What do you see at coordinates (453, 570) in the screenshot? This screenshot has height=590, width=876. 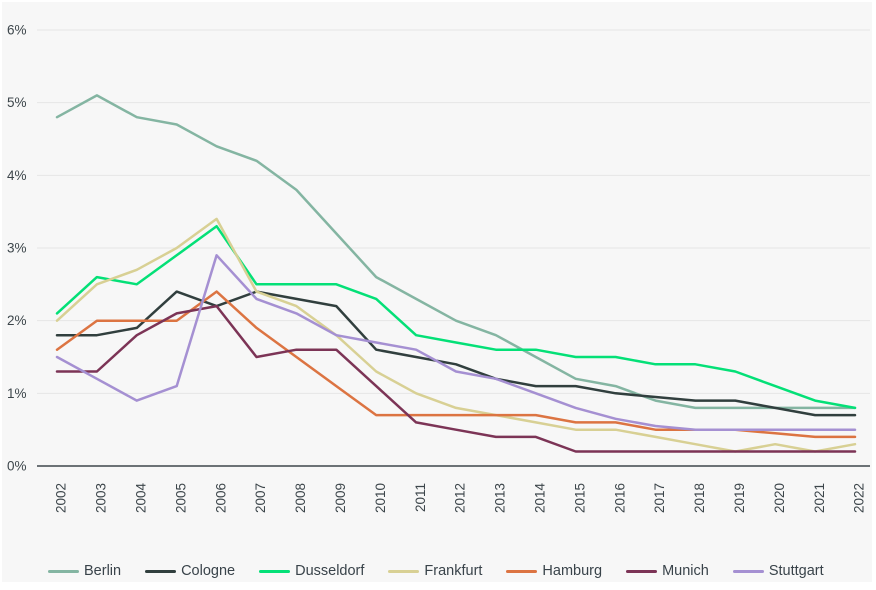 I see `legend-label: Frankfurt` at bounding box center [453, 570].